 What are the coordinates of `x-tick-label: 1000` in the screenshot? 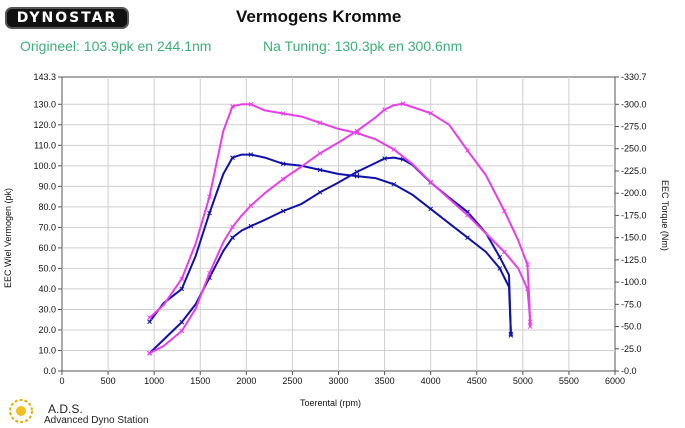 It's located at (154, 381).